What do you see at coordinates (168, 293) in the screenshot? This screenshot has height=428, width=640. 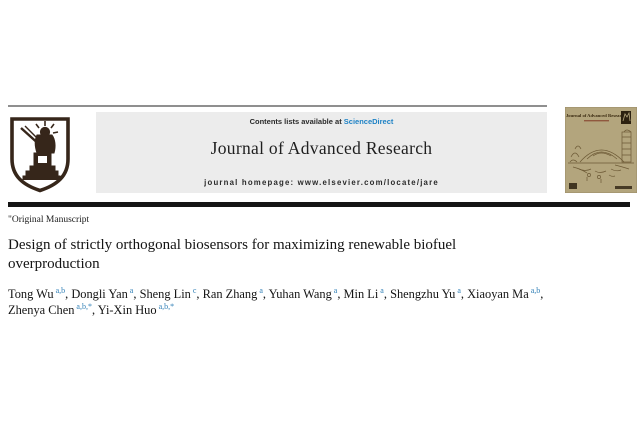 I see `author: Sheng Lin c` at bounding box center [168, 293].